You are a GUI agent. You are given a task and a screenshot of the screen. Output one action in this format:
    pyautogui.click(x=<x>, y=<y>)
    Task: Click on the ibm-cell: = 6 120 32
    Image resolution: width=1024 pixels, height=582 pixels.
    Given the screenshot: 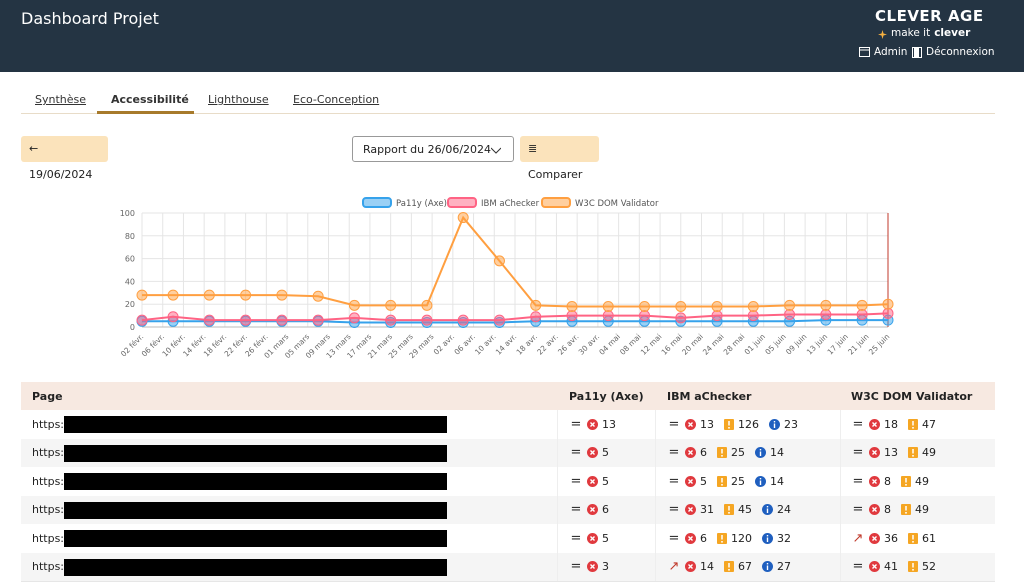 What is the action you would take?
    pyautogui.click(x=732, y=538)
    